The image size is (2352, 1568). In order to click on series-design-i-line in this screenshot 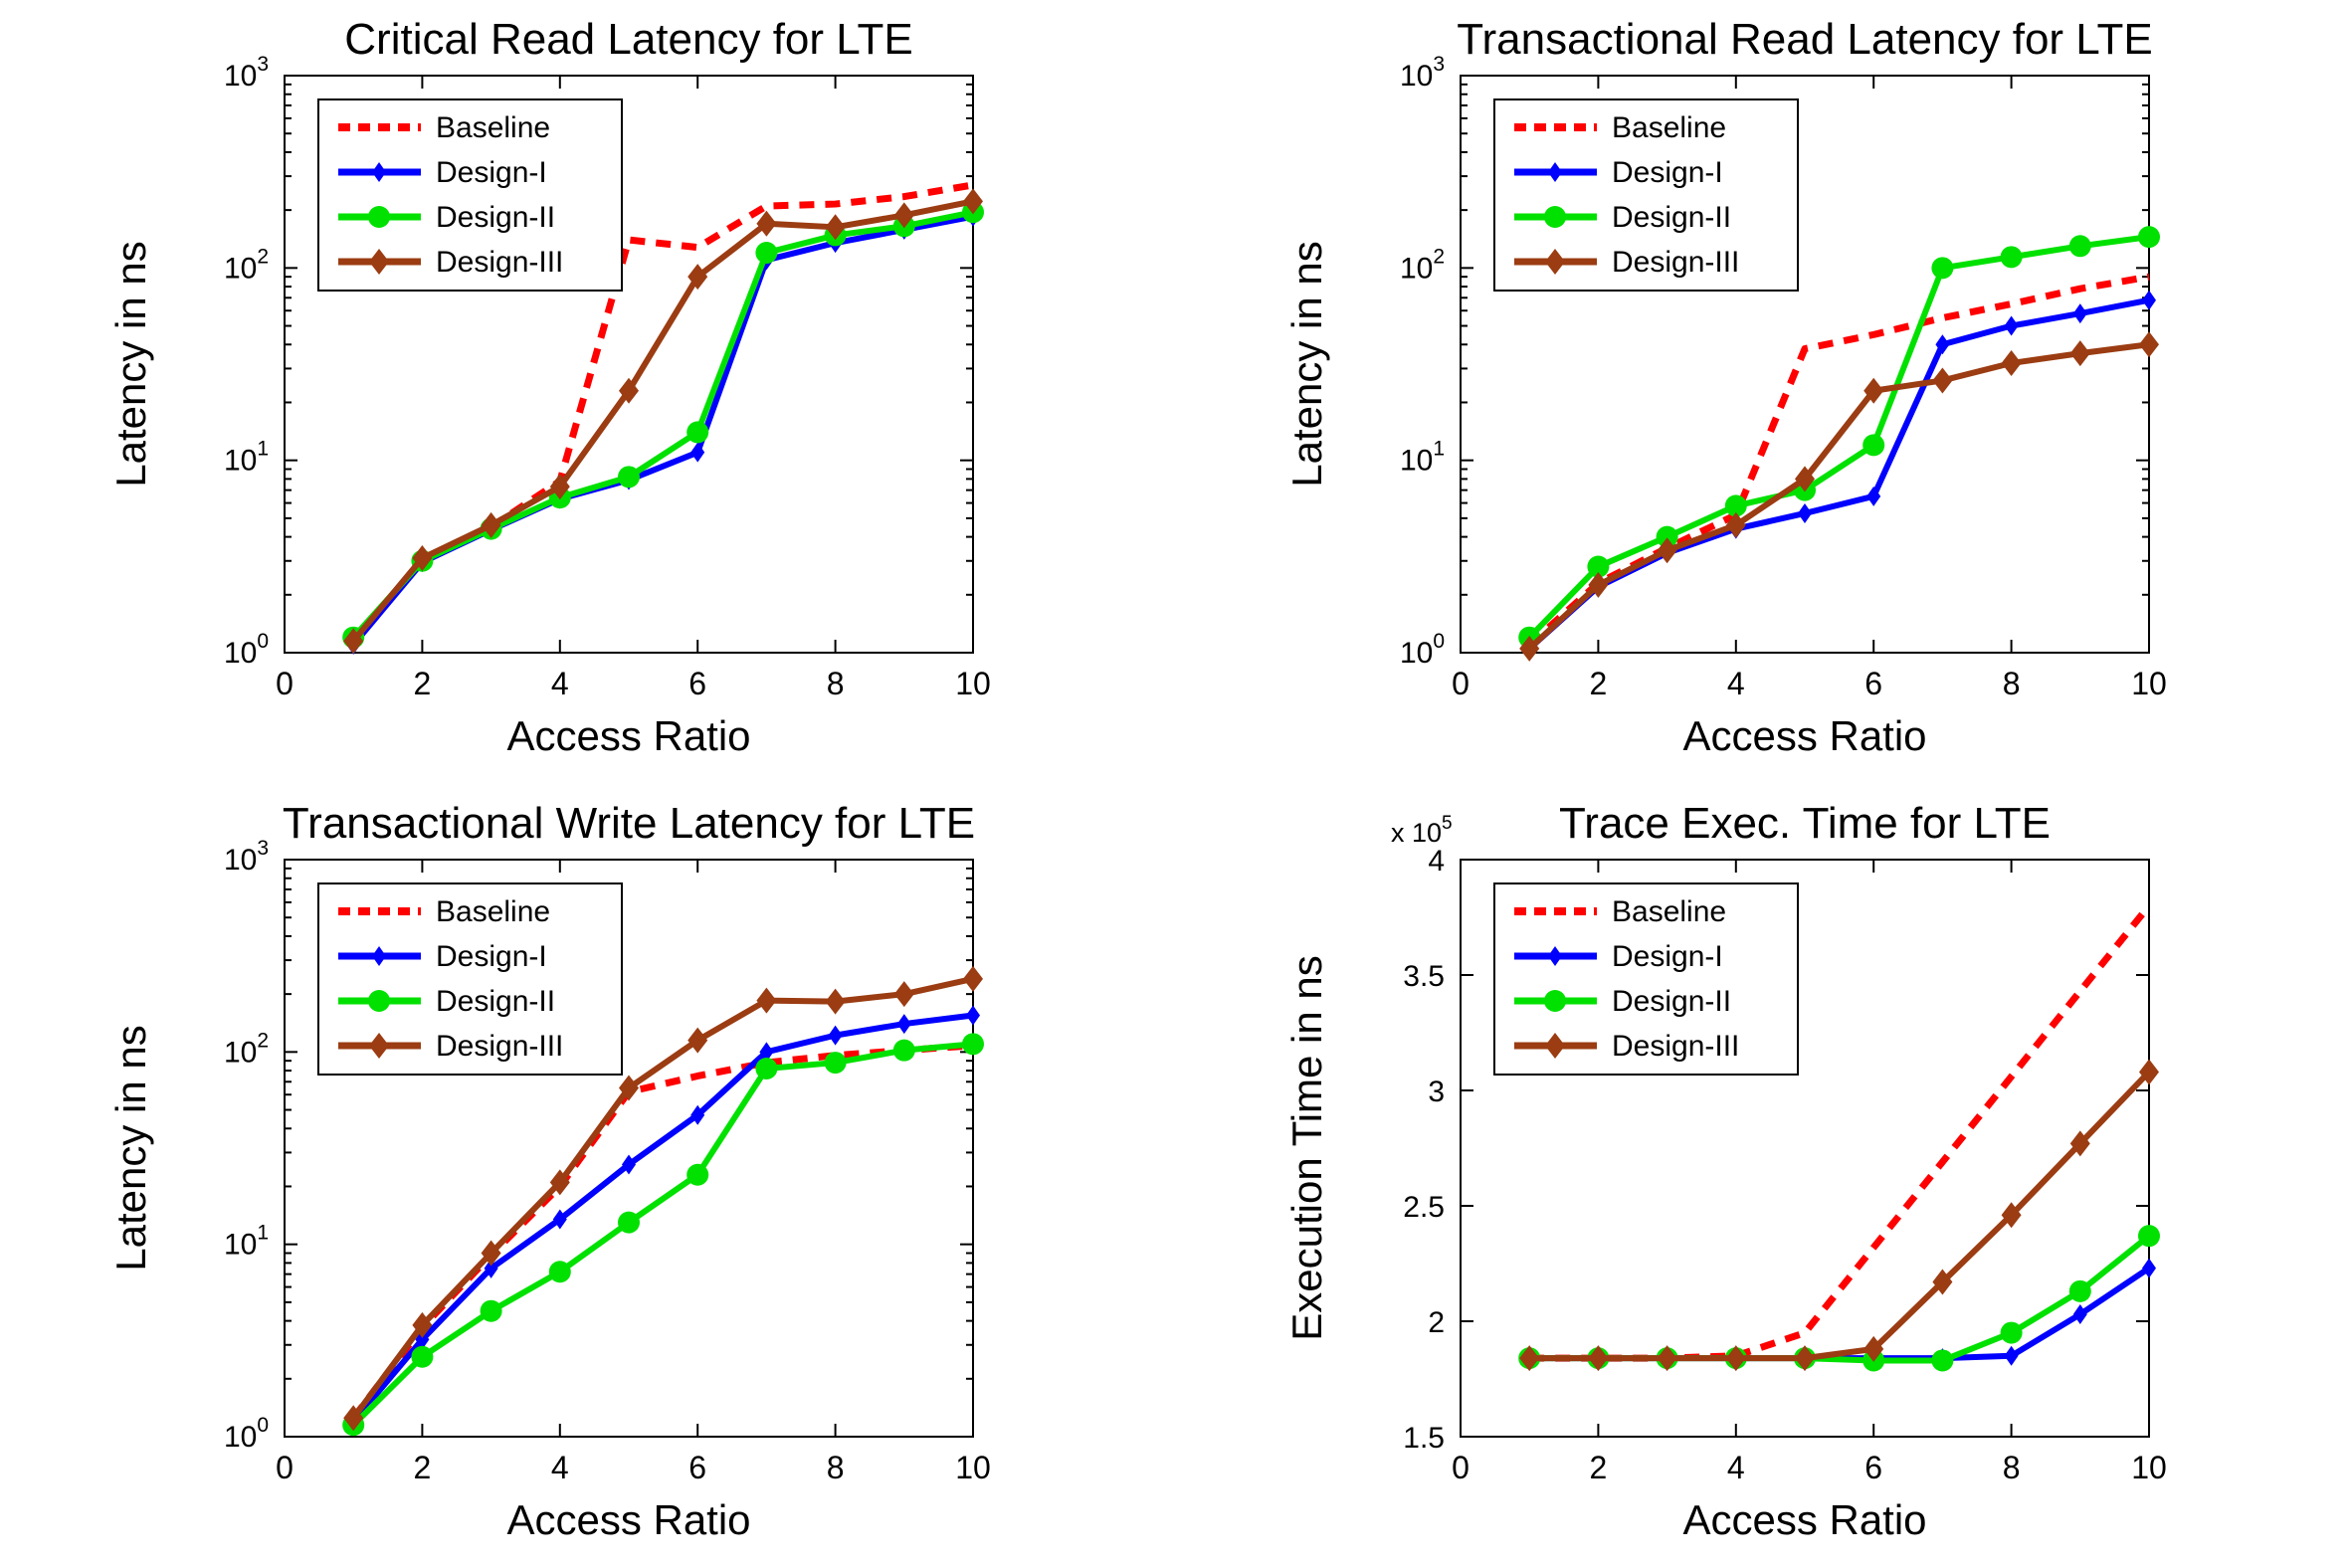, I will do `click(1840, 1314)`.